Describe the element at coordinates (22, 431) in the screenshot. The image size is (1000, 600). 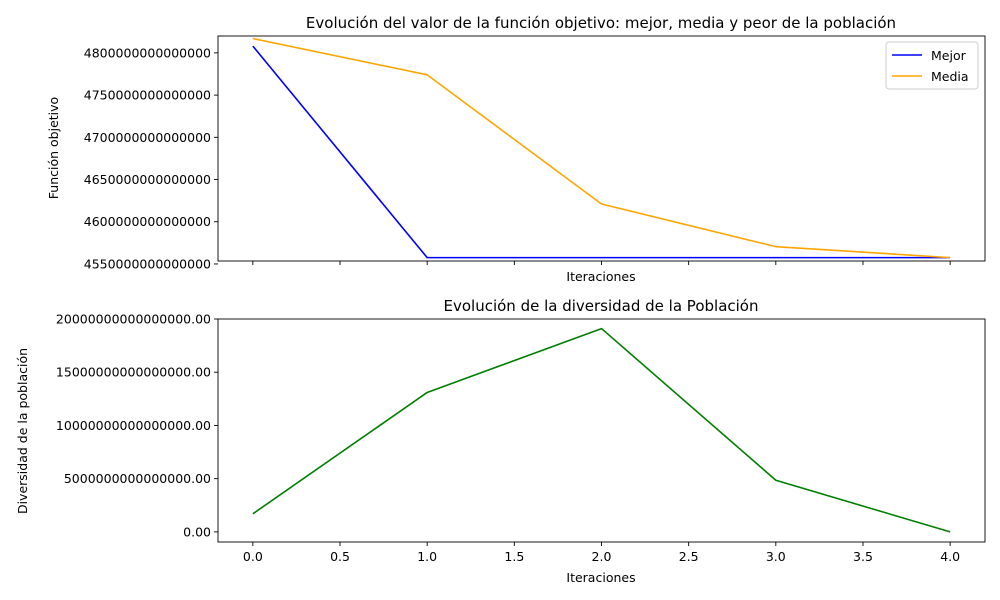
I see `diversity-chart-ylabel: Diversidad de la población` at that location.